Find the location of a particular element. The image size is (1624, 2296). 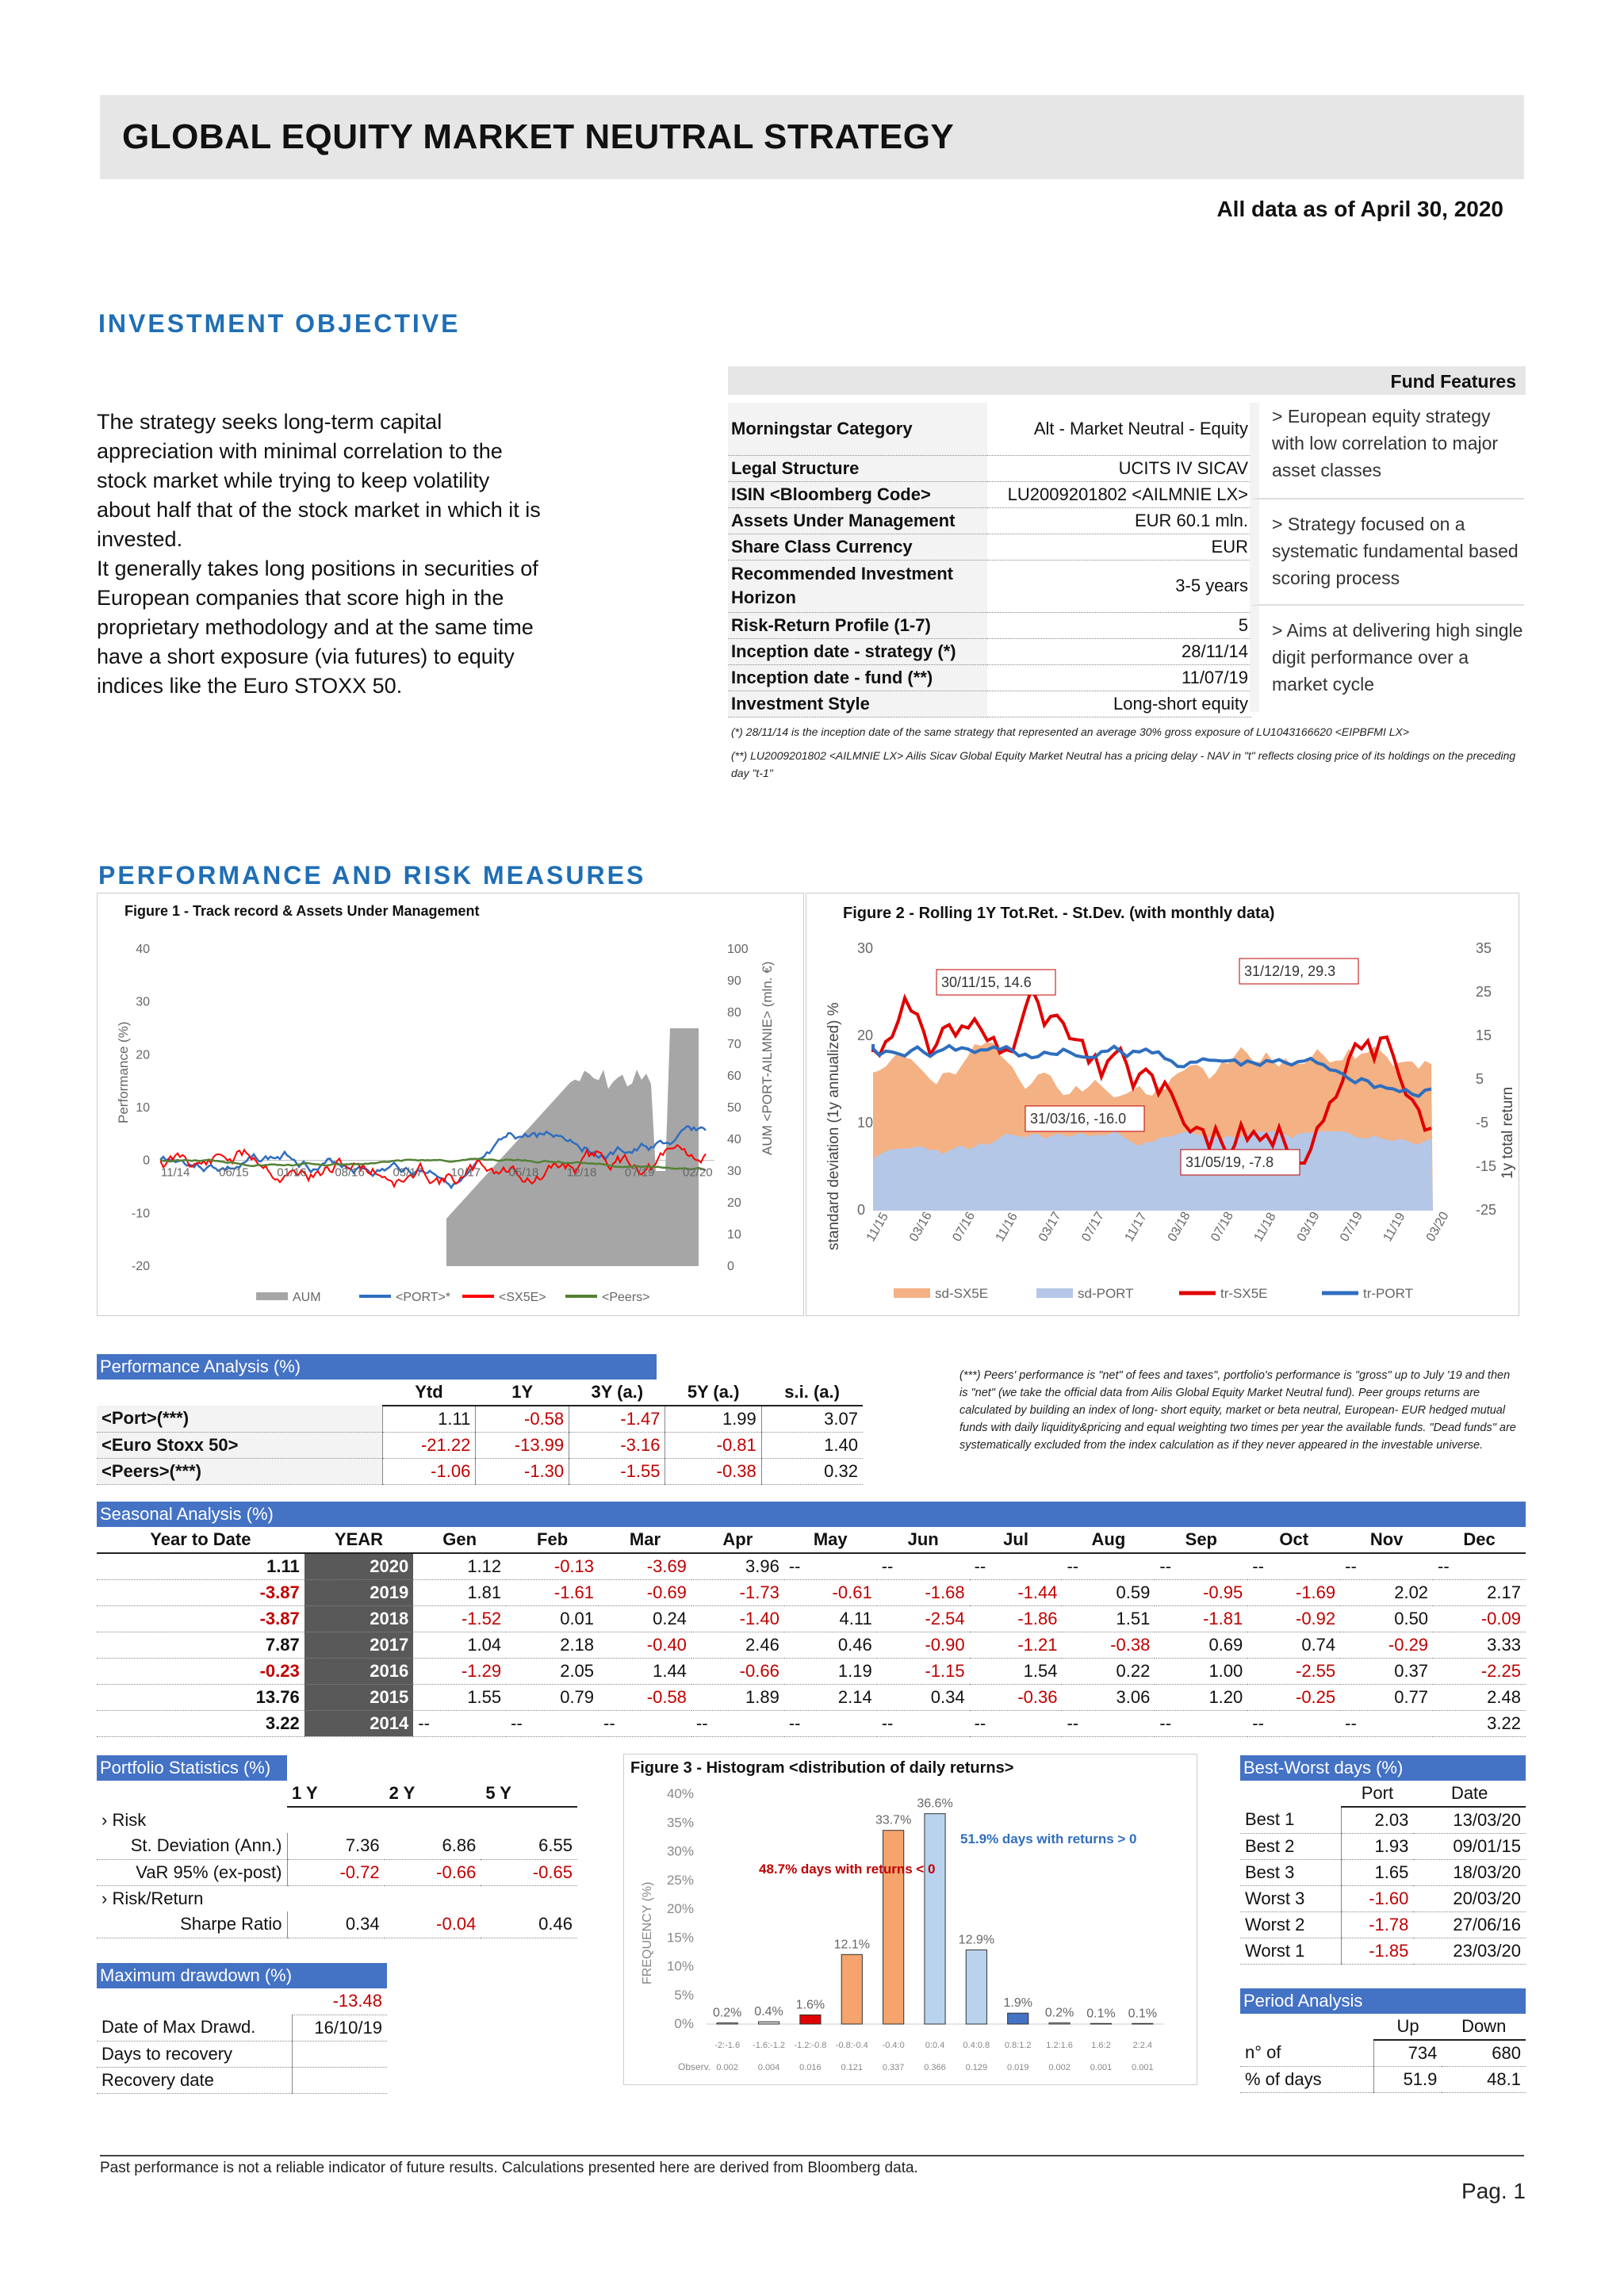

table-row: St. Deviation (Ann.) 7.36 6.86 6.55 is located at coordinates (337, 1847).